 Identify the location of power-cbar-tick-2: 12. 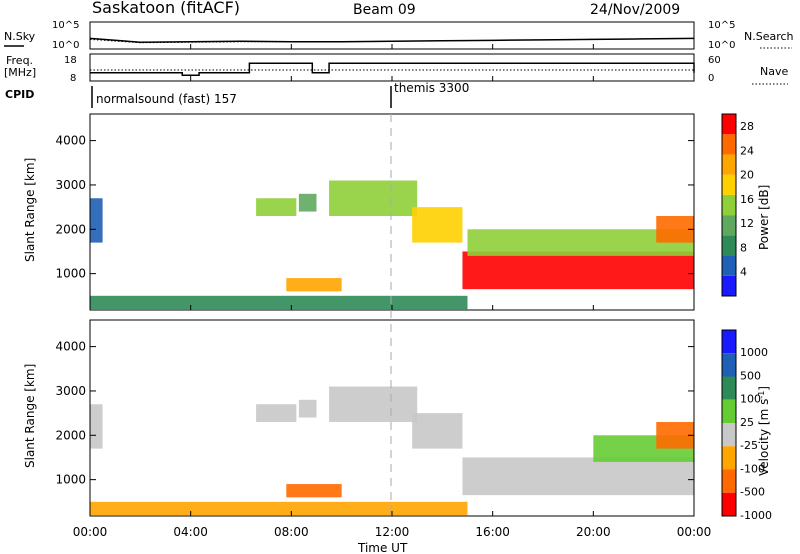
(747, 223).